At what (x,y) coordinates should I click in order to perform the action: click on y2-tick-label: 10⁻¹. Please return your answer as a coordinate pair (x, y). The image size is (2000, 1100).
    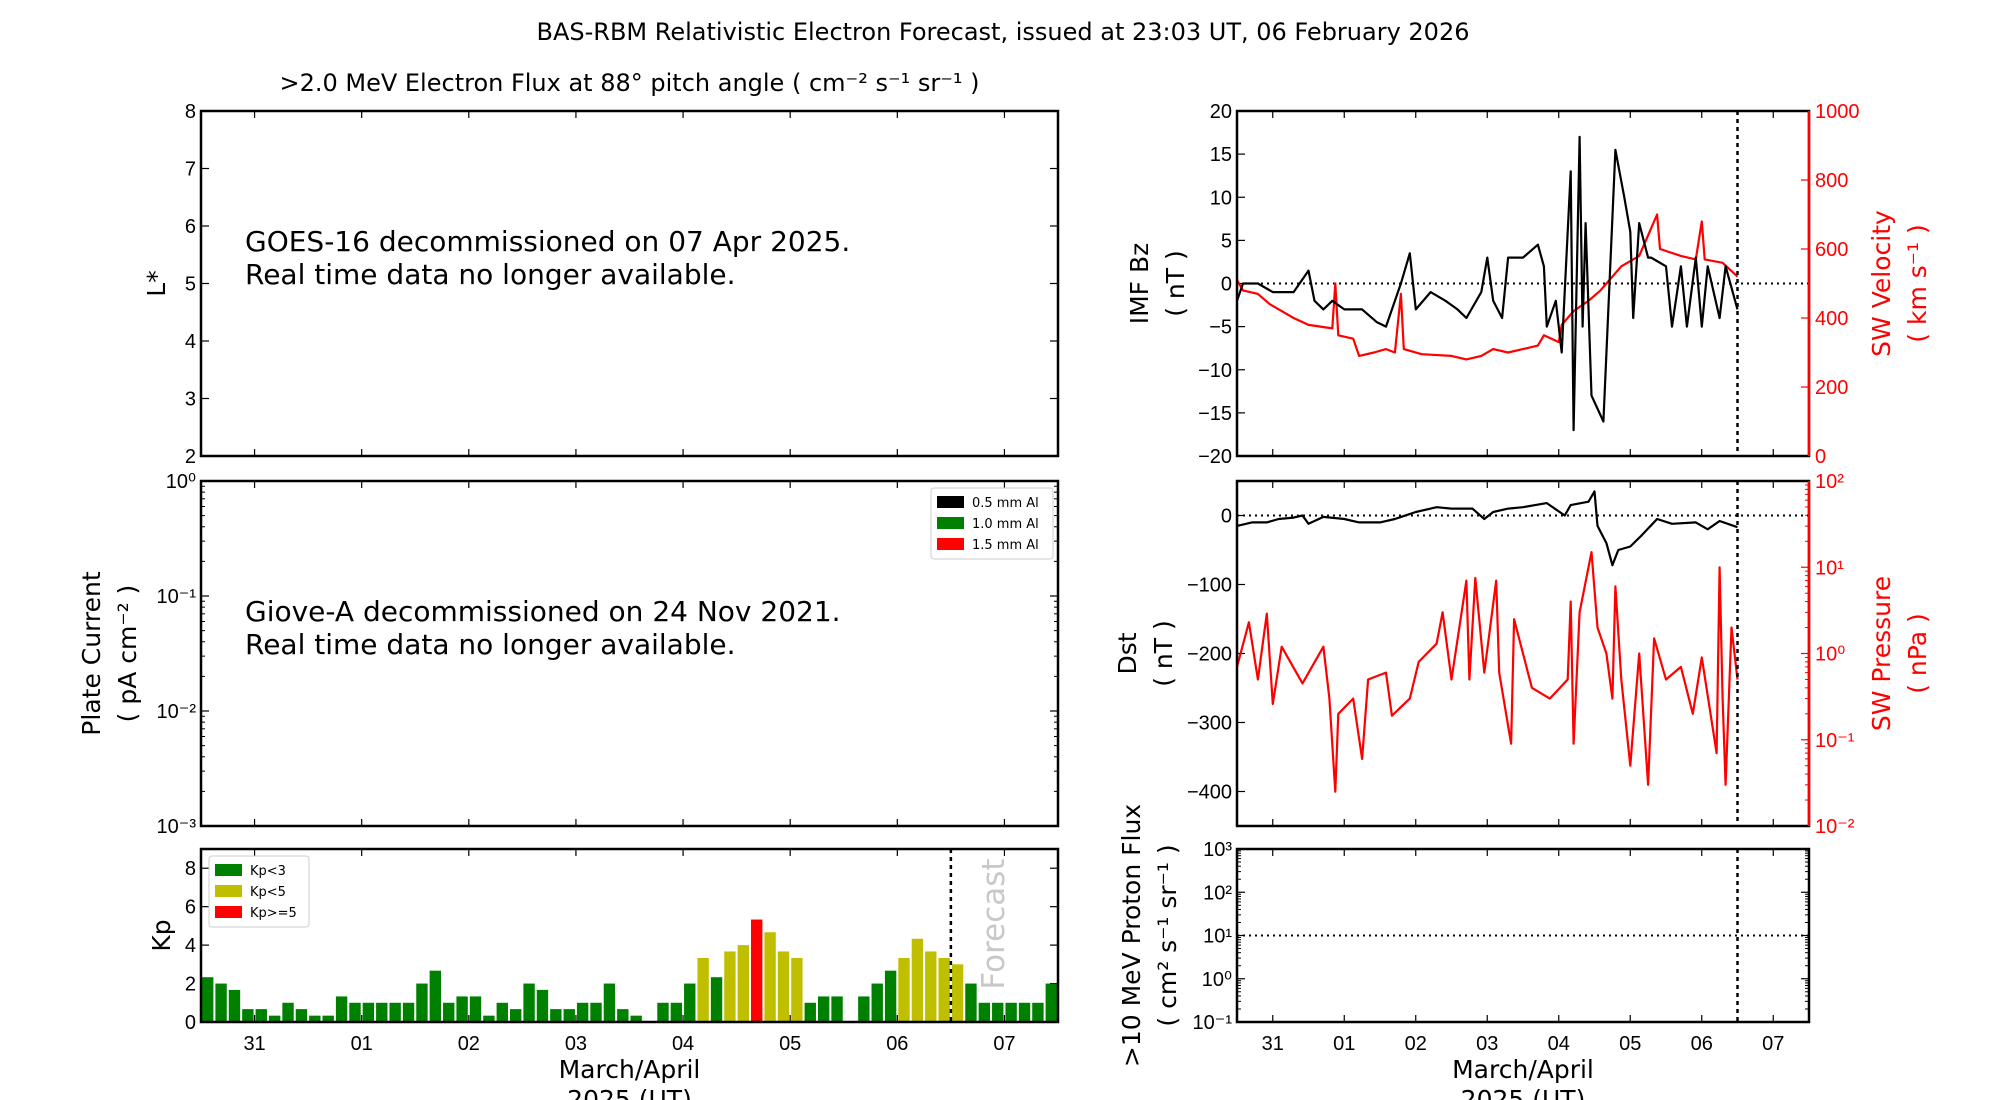
    Looking at the image, I should click on (1835, 741).